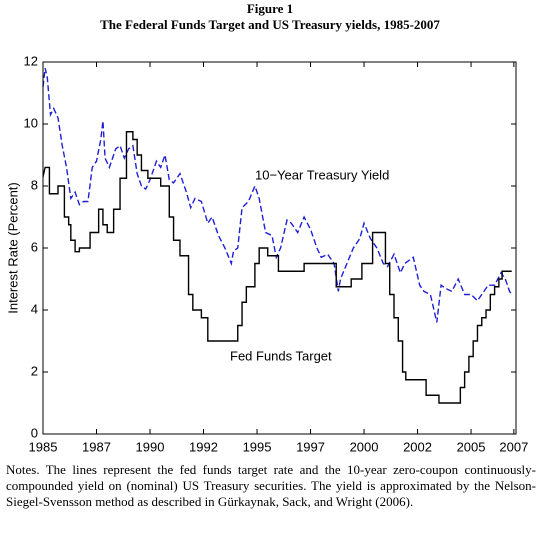 The image size is (541, 549). What do you see at coordinates (203, 446) in the screenshot?
I see `x-tick-label: 1992` at bounding box center [203, 446].